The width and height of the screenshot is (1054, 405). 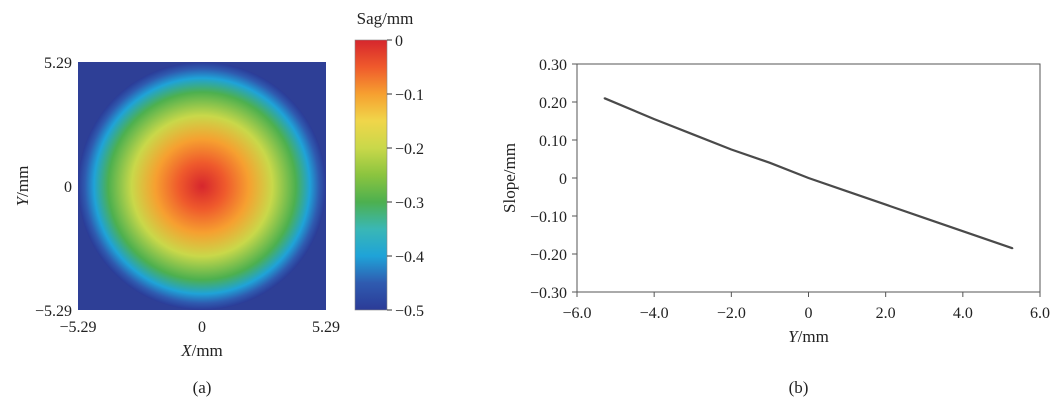 What do you see at coordinates (409, 203) in the screenshot?
I see `colorbar-tick-label: −0.3` at bounding box center [409, 203].